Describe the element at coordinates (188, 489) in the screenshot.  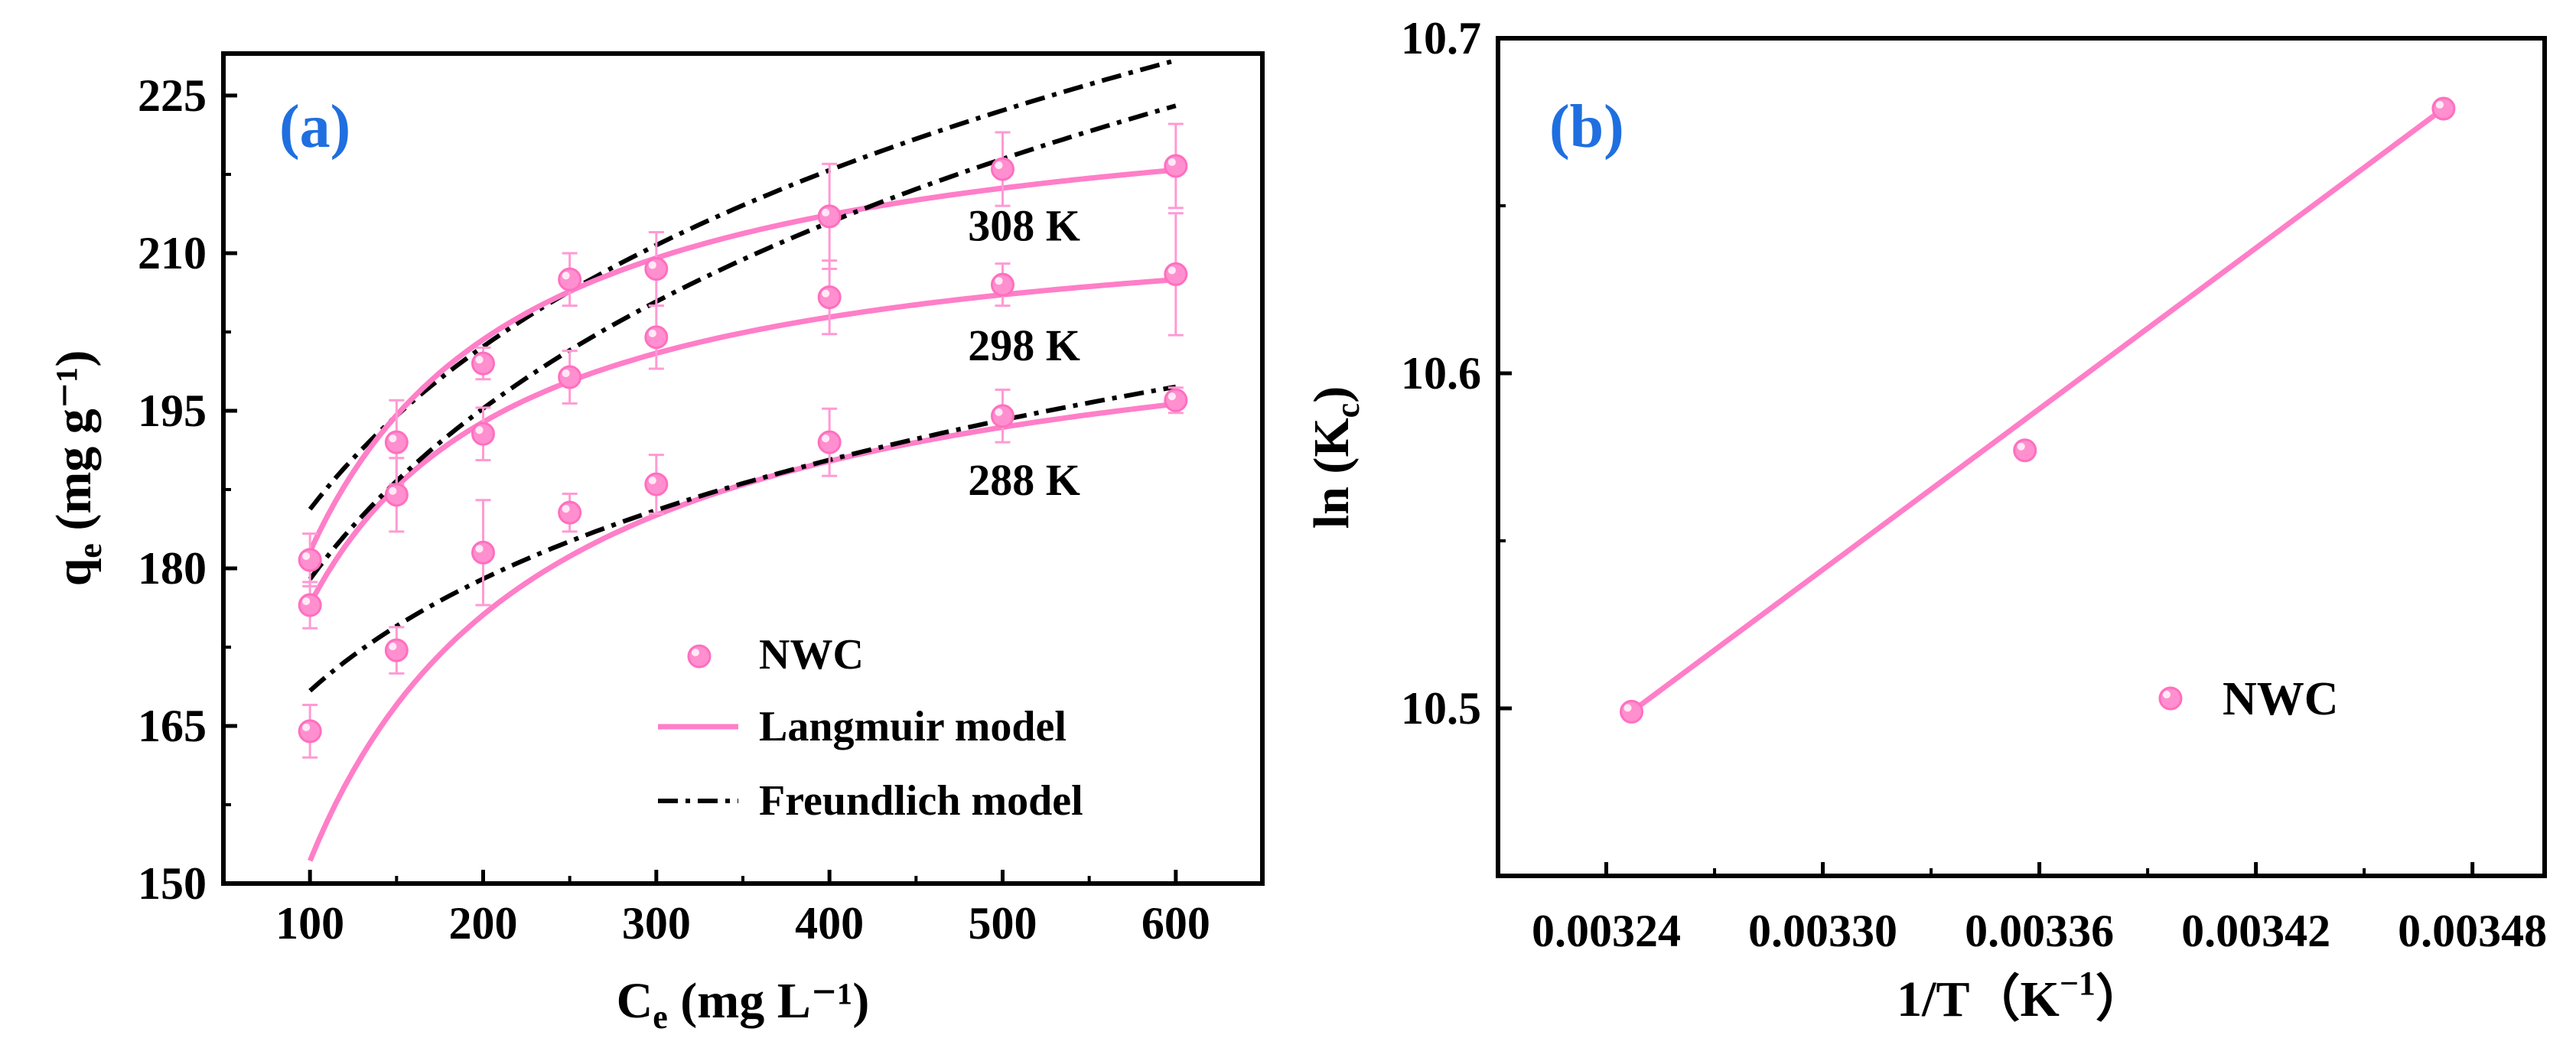
I see `y-axis-ticks: 150 165 180 195 210 225` at that location.